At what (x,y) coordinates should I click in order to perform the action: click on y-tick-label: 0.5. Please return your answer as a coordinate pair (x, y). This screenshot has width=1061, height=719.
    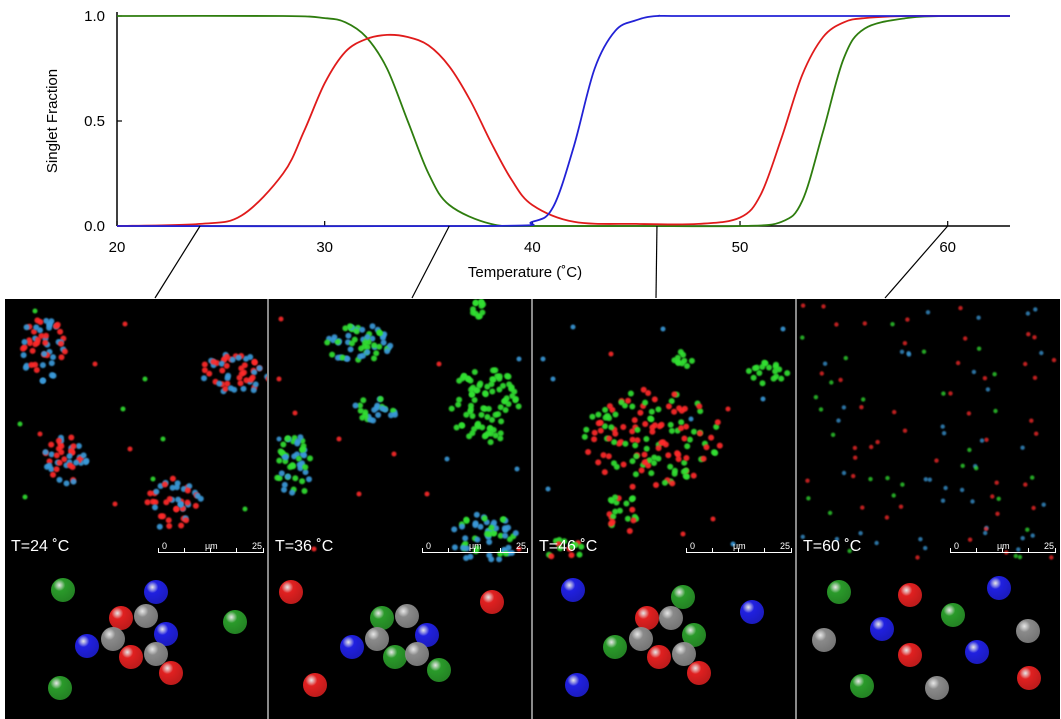
    Looking at the image, I should click on (94, 121).